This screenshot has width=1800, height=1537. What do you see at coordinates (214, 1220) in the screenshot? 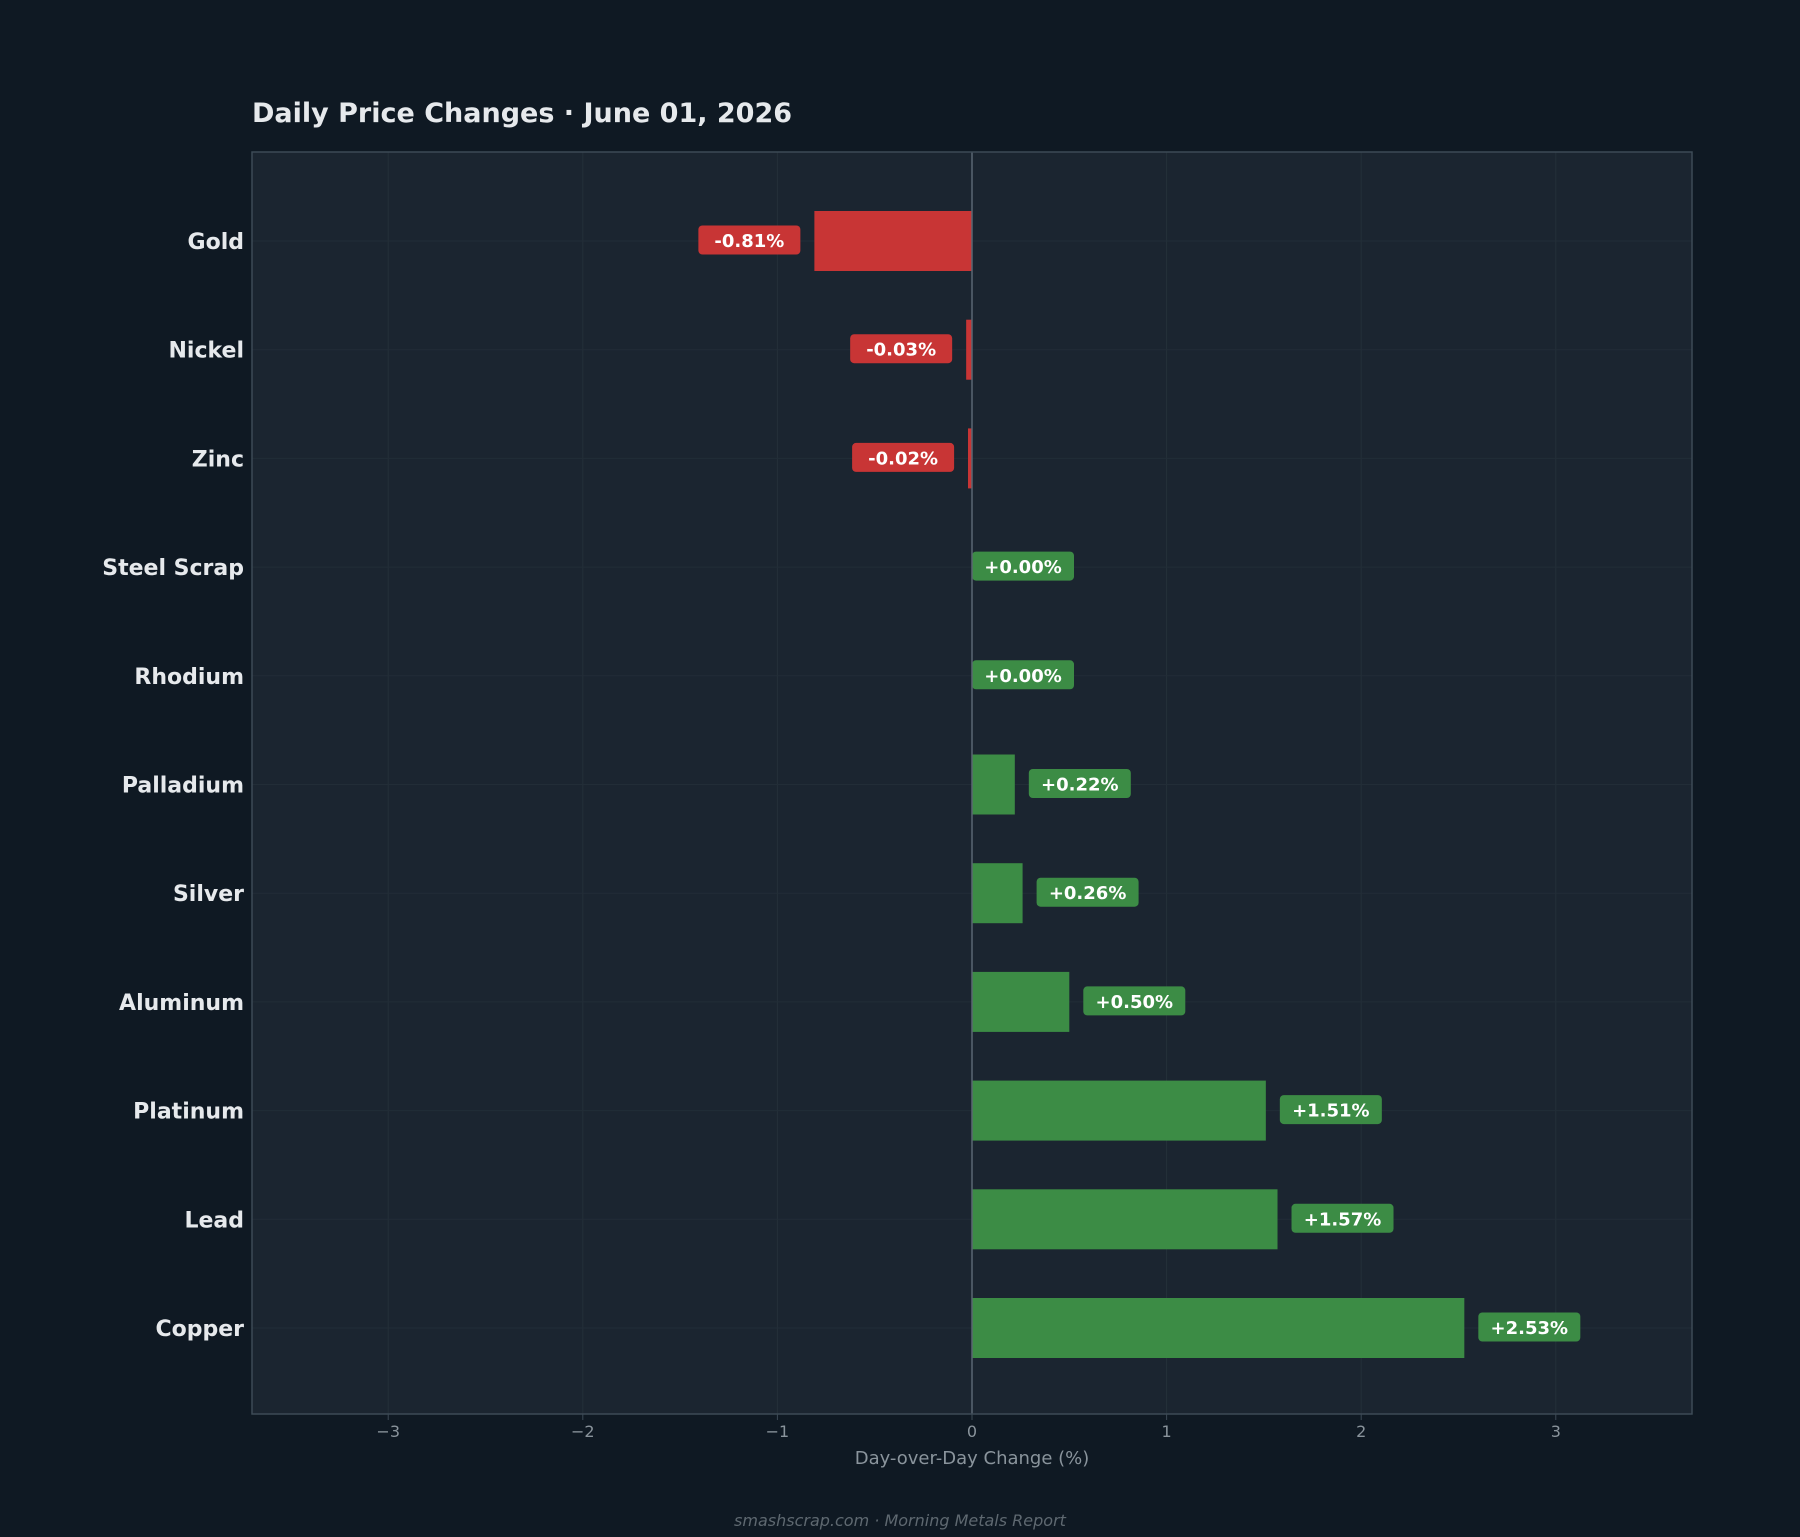
I see `category-label: Lead` at bounding box center [214, 1220].